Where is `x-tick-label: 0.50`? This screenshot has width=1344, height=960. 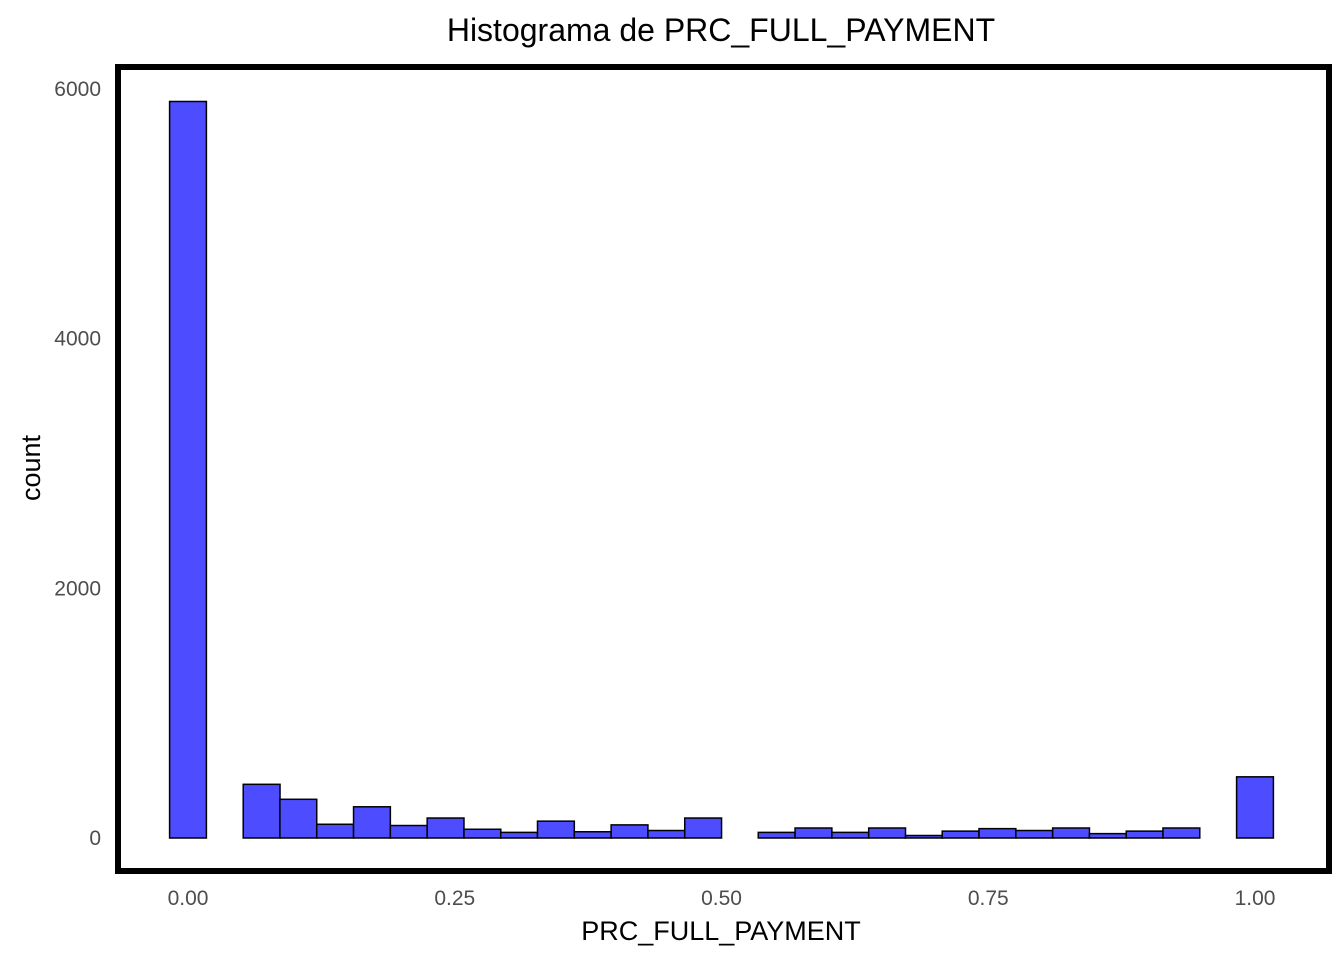 x-tick-label: 0.50 is located at coordinates (721, 898).